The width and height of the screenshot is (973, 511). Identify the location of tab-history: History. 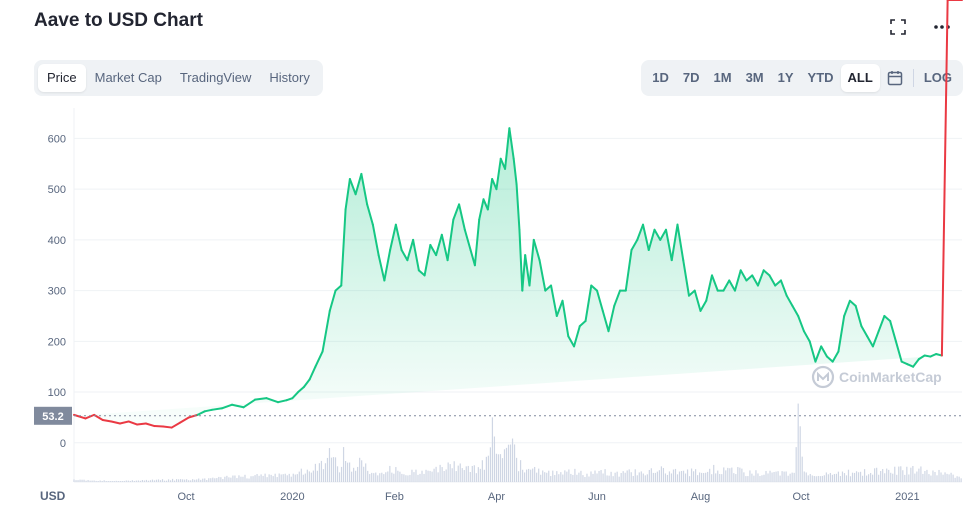
(289, 77).